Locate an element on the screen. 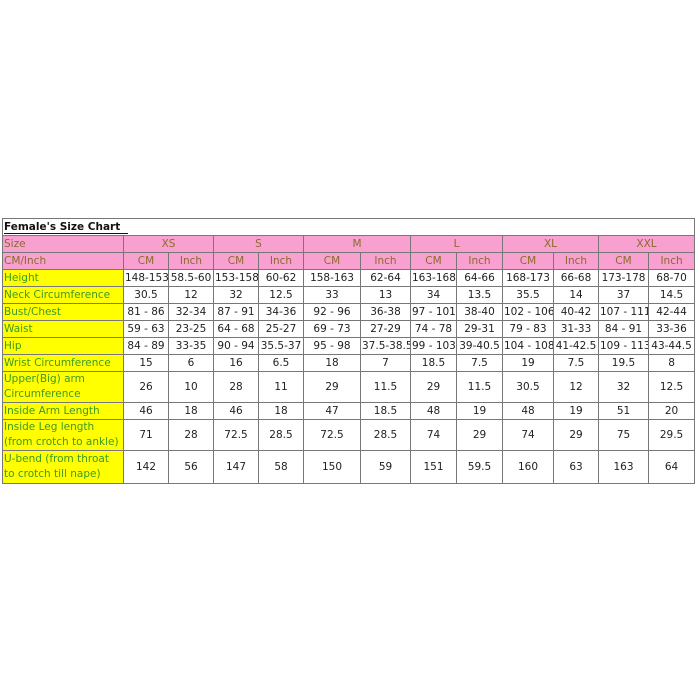  table-cell: 69 - 73 is located at coordinates (332, 329).